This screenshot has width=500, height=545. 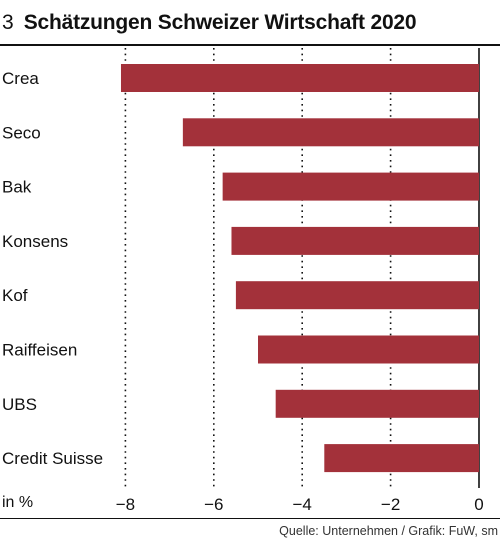 What do you see at coordinates (8, 22) in the screenshot?
I see `chart-number: 3` at bounding box center [8, 22].